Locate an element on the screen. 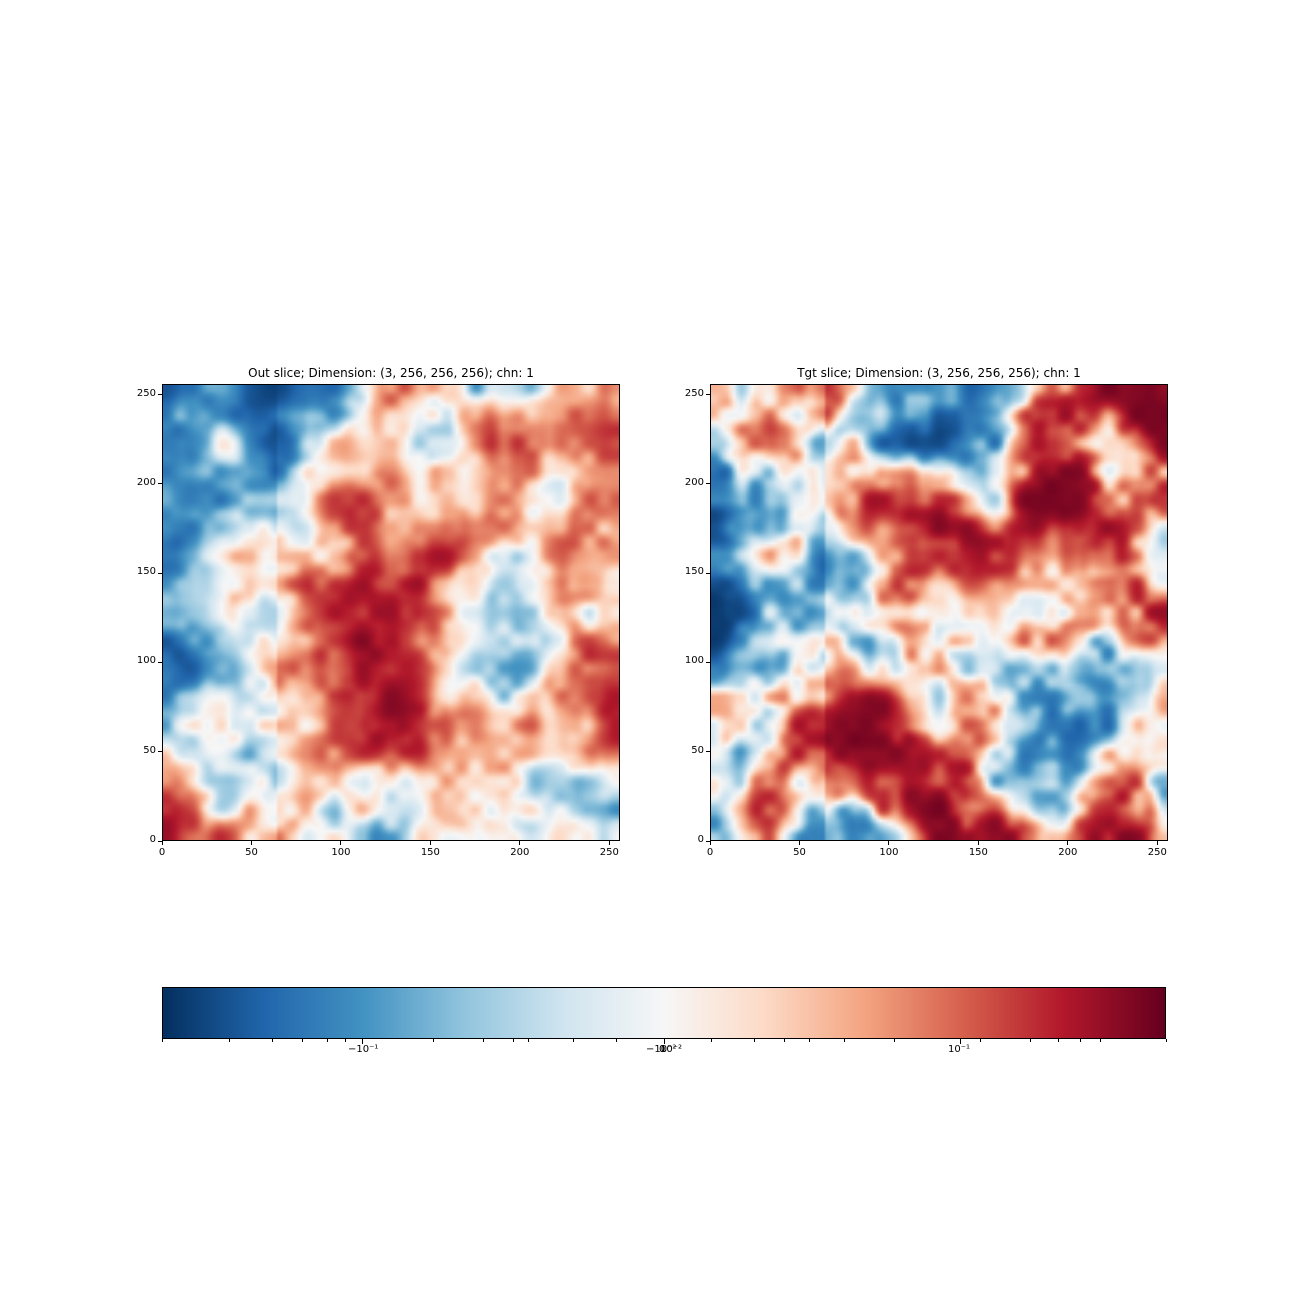 This screenshot has height=1296, width=1296. tgt-ytick-label: 50 is located at coordinates (697, 750).